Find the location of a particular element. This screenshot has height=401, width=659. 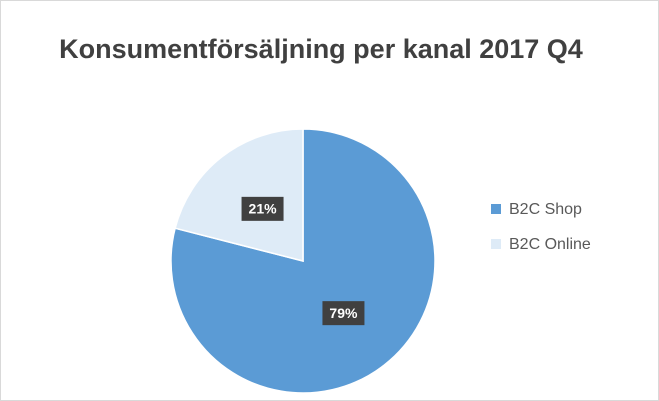

data-label: 79% is located at coordinates (343, 313).